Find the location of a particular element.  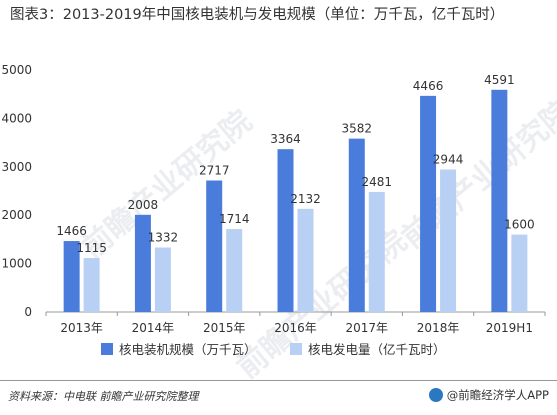

data-label: 2008 is located at coordinates (143, 205).